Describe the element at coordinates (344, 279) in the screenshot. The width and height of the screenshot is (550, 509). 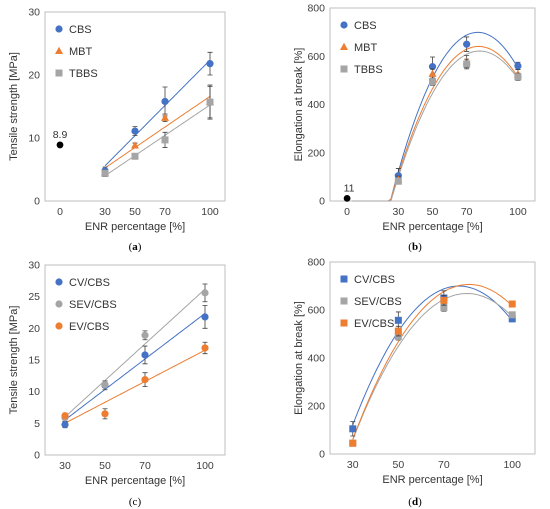
I see `legend-marker-cv-cbs` at that location.